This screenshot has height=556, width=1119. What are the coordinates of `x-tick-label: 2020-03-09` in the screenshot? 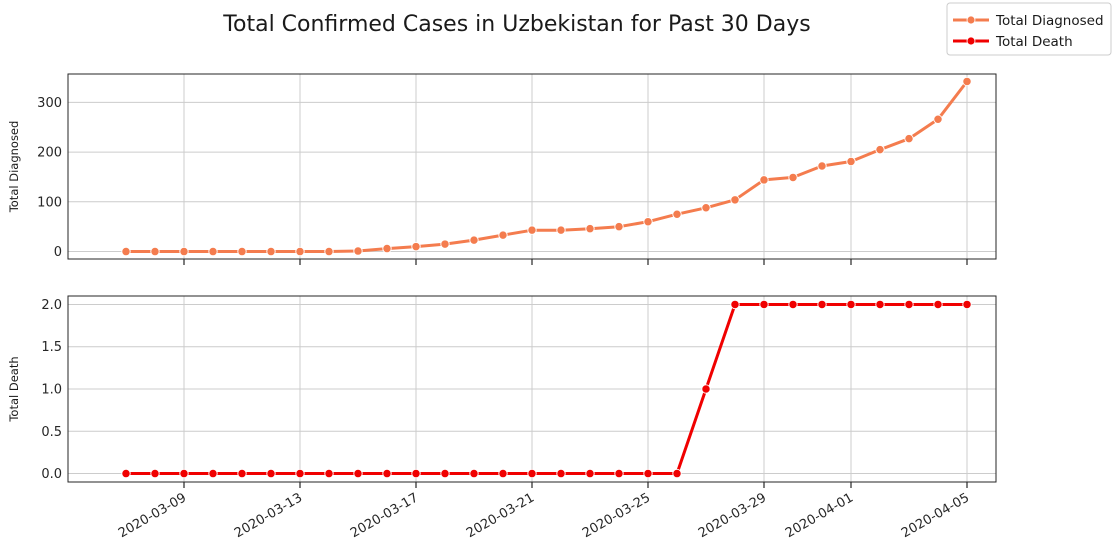 It's located at (152, 515).